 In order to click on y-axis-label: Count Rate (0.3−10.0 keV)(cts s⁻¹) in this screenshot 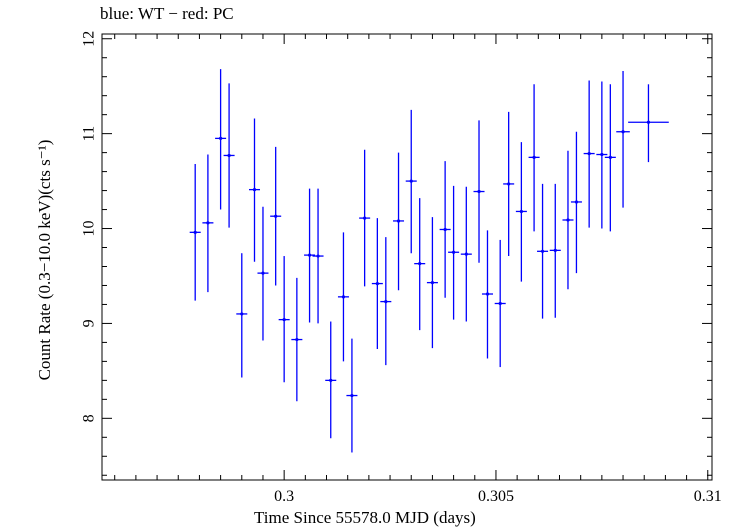, I will do `click(44, 260)`.